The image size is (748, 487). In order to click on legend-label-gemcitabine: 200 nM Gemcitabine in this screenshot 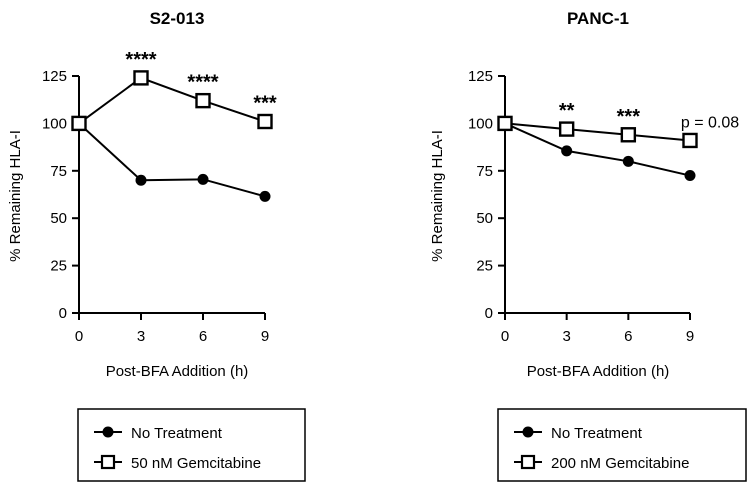, I will do `click(620, 463)`.